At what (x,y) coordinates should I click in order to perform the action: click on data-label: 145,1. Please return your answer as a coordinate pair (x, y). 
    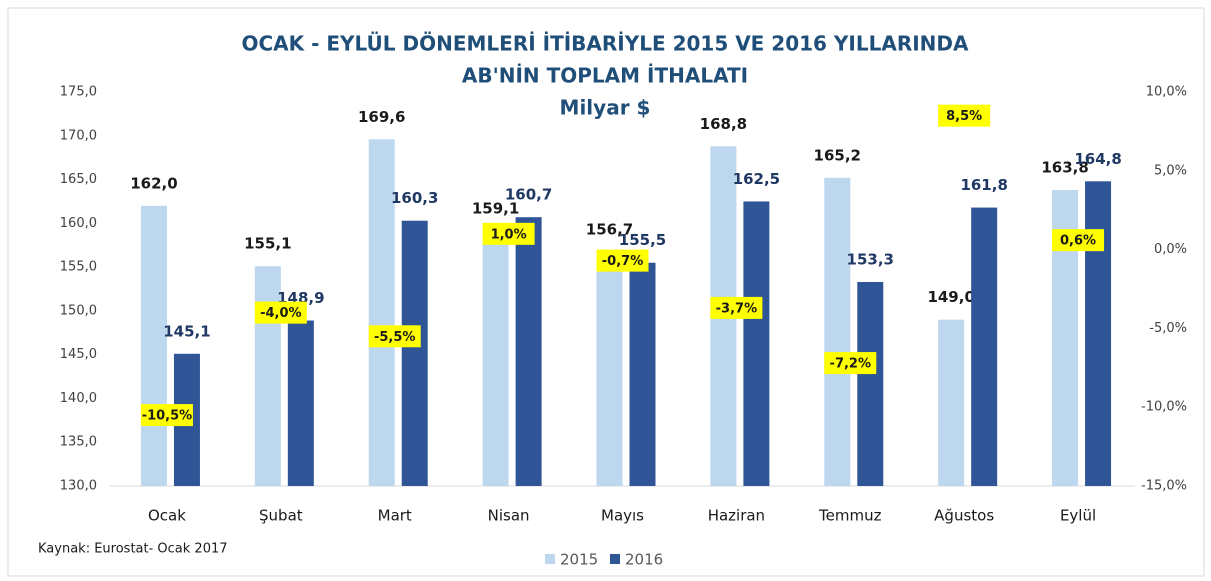
    Looking at the image, I should click on (186, 331).